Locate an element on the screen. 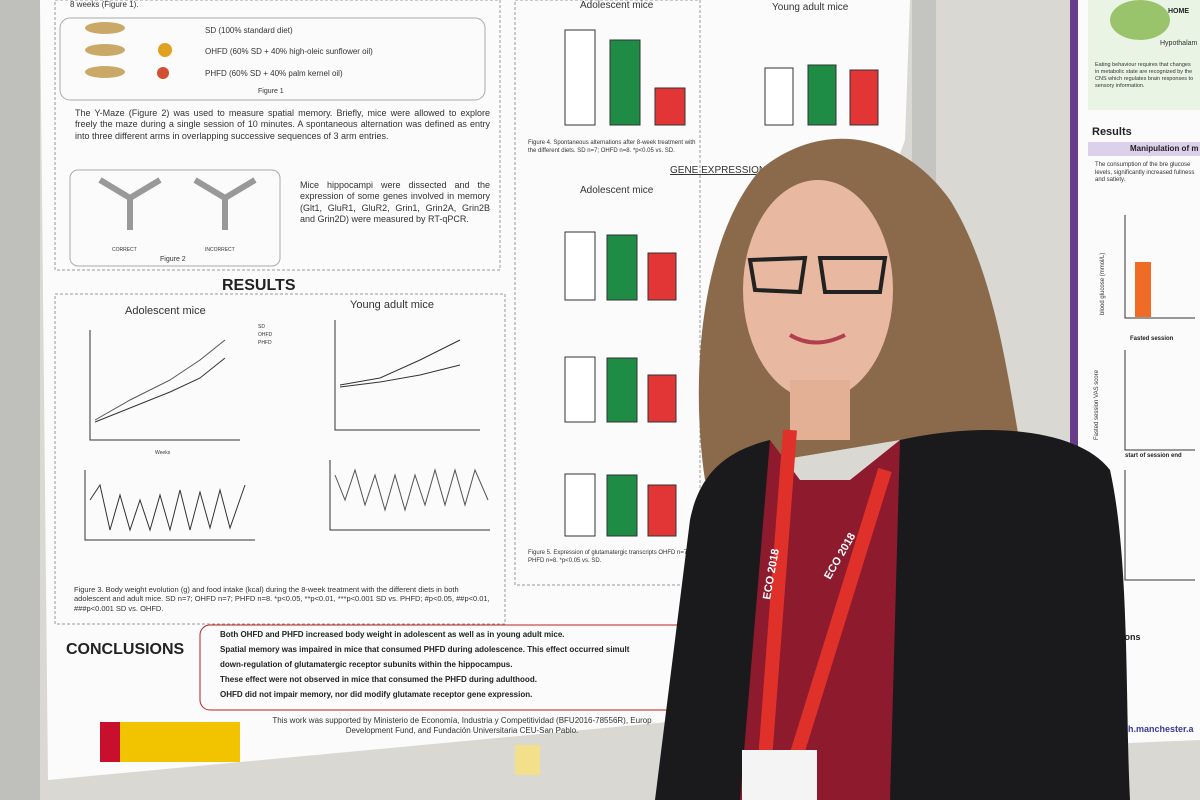  flag is located at coordinates (110, 742).